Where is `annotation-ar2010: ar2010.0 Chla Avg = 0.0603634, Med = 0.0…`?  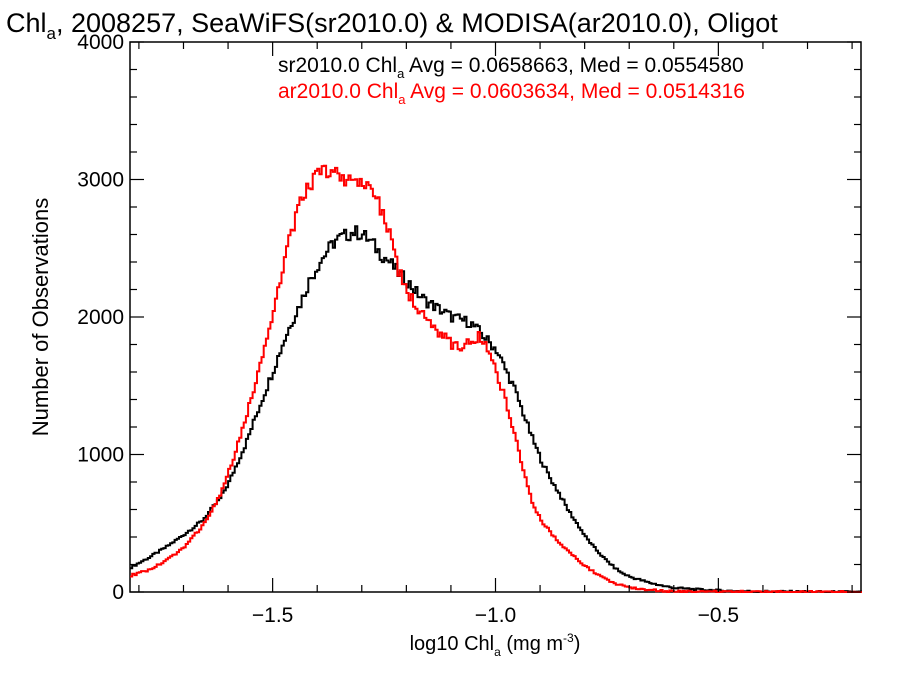
annotation-ar2010: ar2010.0 Chla Avg = 0.0603634, Med = 0.0… is located at coordinates (511, 93).